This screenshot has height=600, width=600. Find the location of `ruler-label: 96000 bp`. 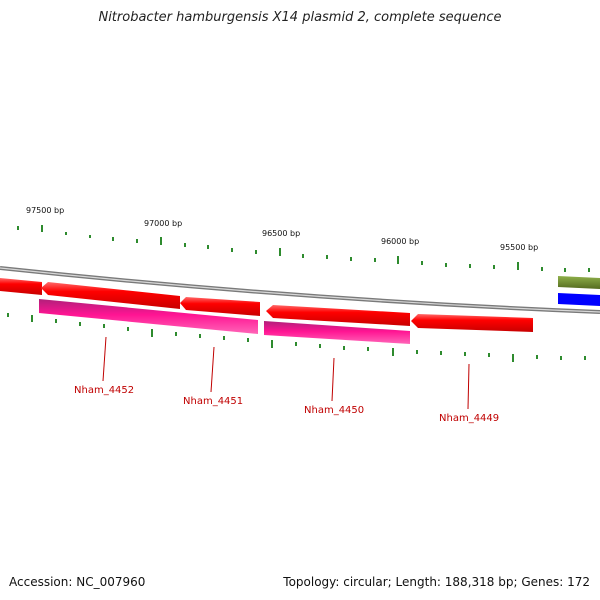

ruler-label: 96000 bp is located at coordinates (400, 241).